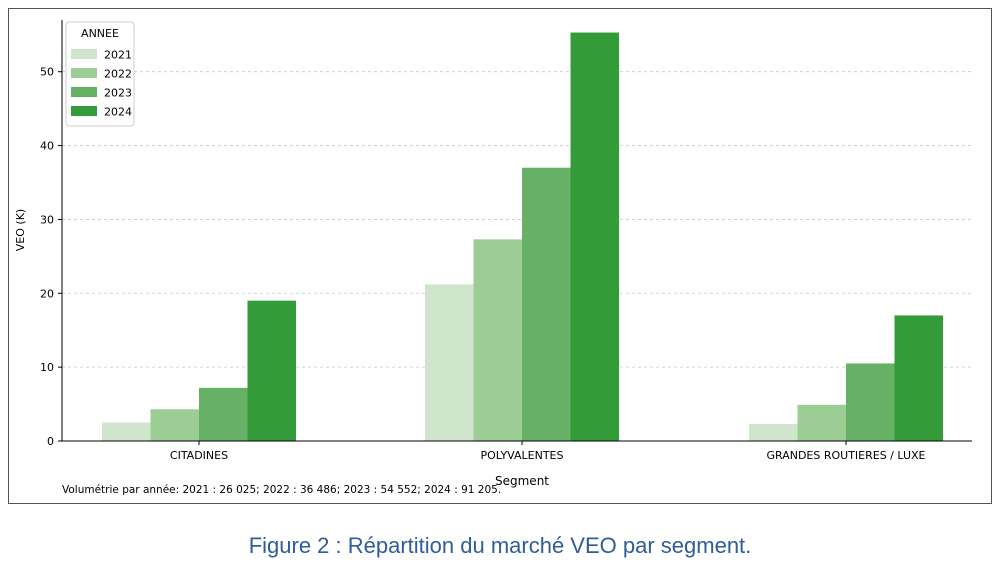  I want to click on y-tick-label: 30, so click(47, 219).